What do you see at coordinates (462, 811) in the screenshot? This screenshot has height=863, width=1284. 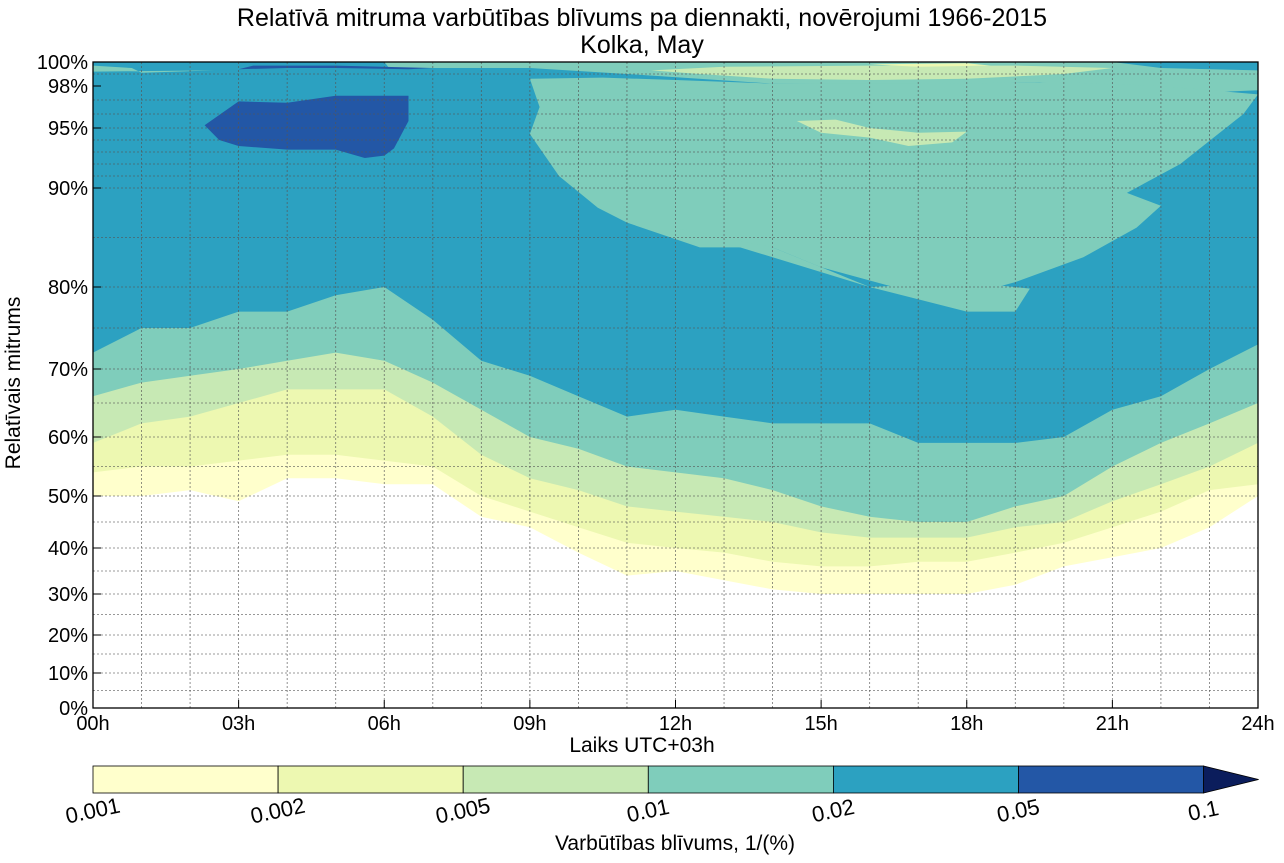 I see `colorbar-tick-label: 0.005` at bounding box center [462, 811].